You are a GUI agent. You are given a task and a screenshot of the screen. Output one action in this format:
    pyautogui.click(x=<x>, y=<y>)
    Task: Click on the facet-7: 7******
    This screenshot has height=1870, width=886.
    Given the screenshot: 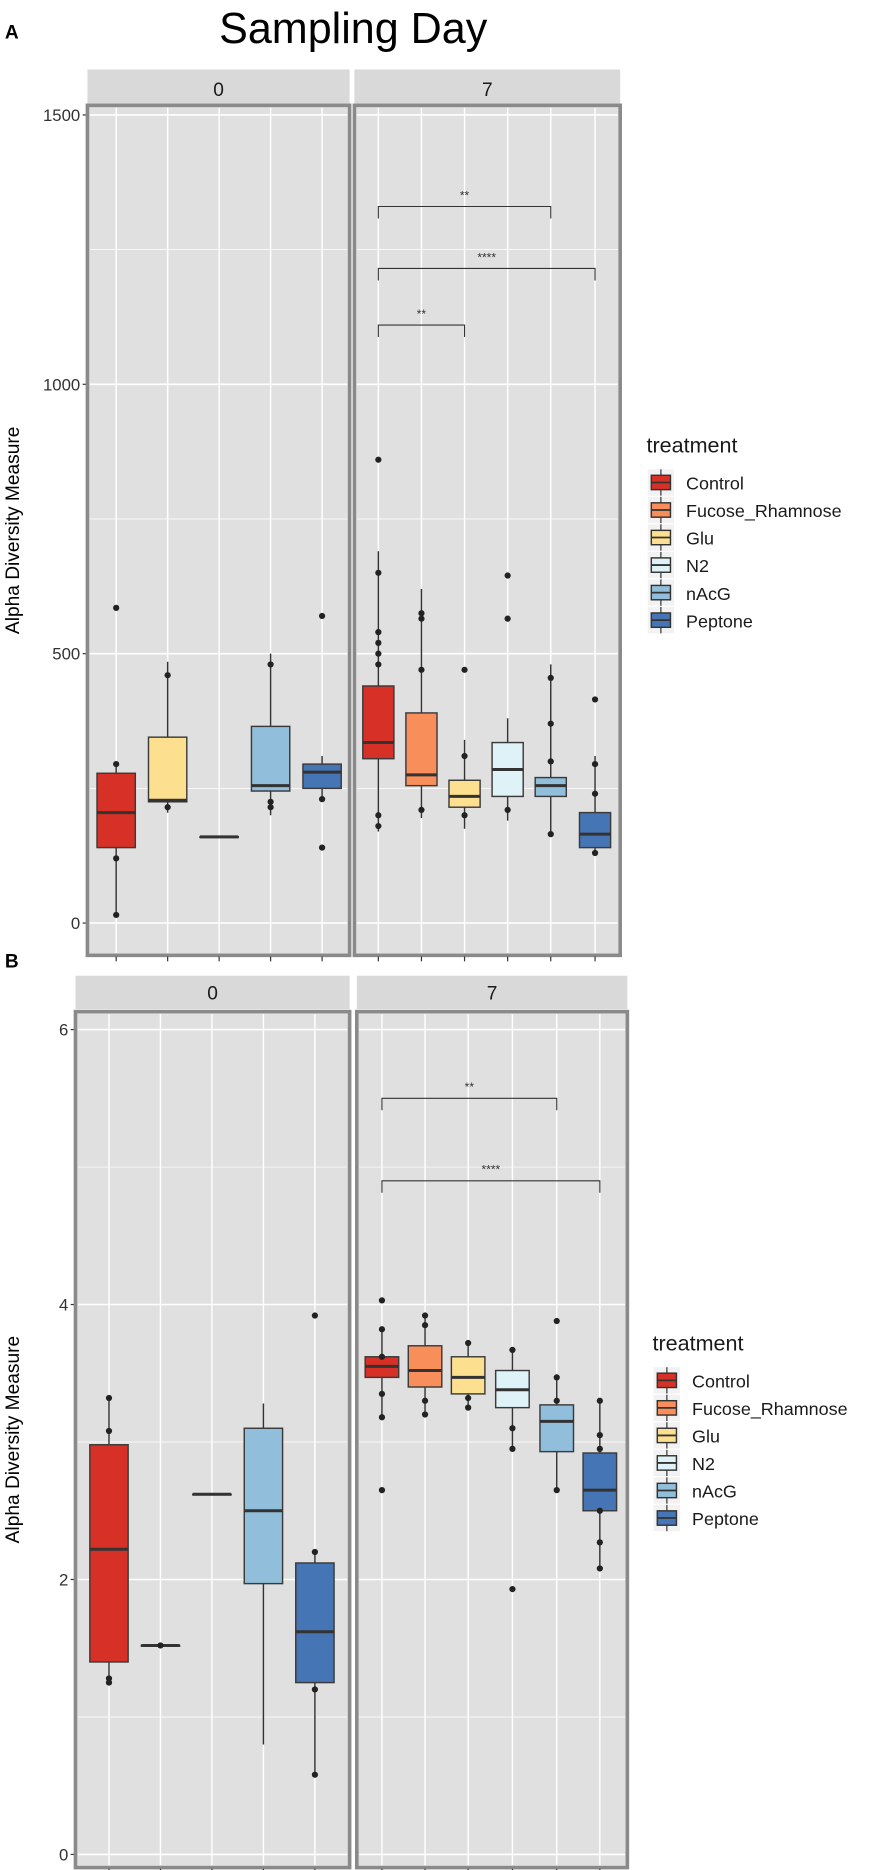 What is the action you would take?
    pyautogui.click(x=492, y=1422)
    